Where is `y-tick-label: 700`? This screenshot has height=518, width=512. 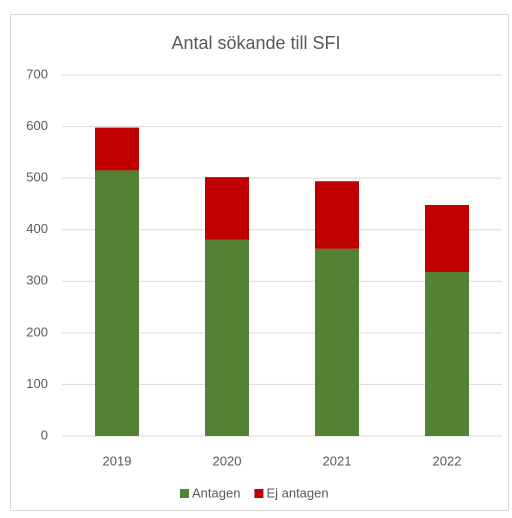
y-tick-label: 700 is located at coordinates (37, 73).